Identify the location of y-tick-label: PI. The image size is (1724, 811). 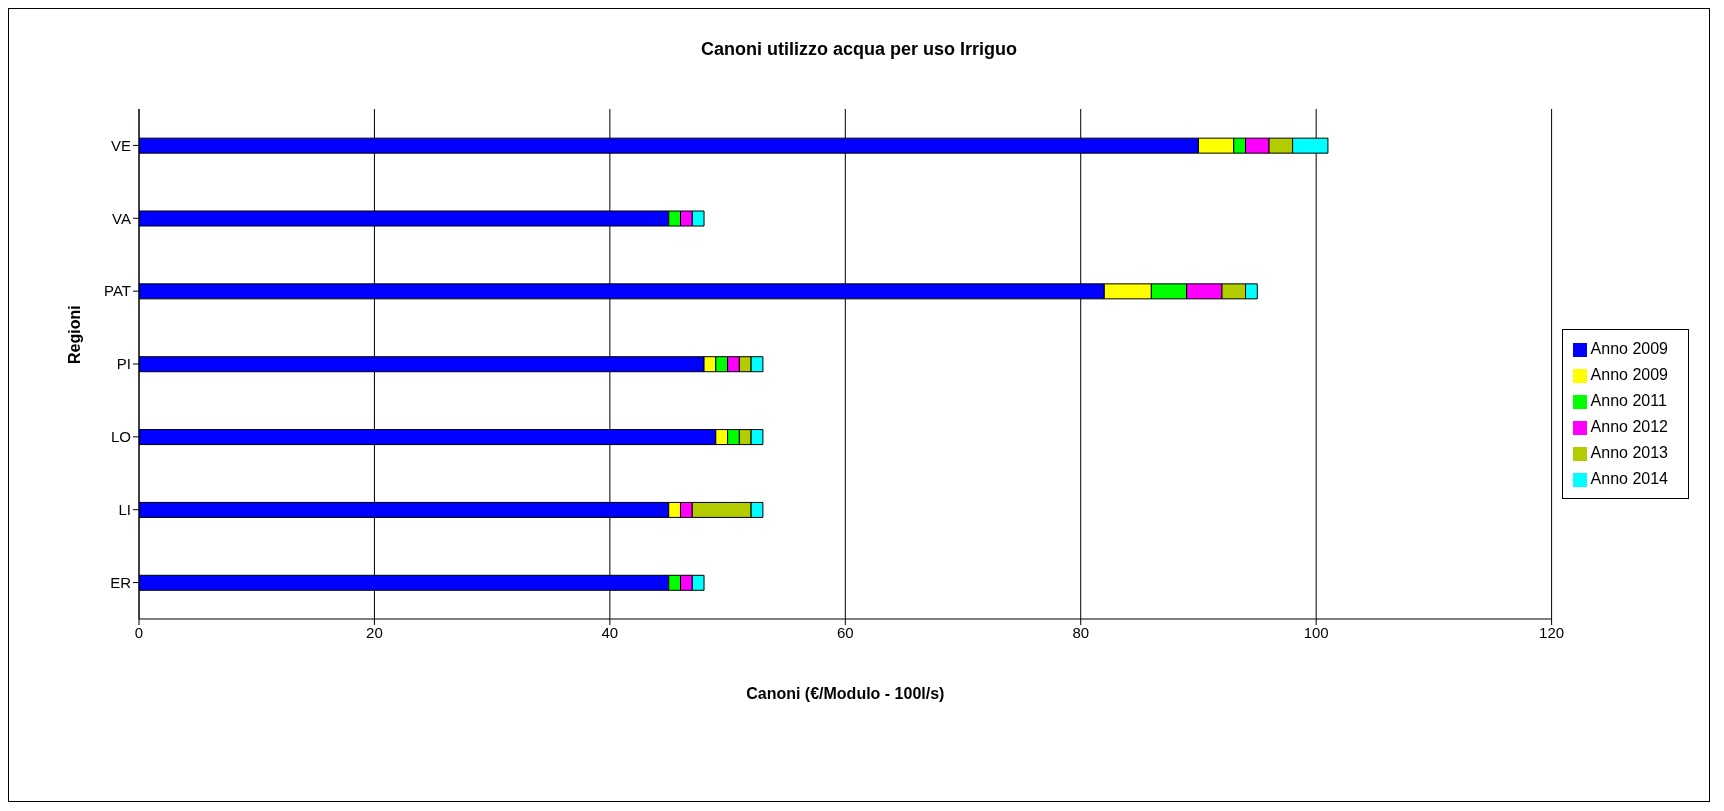
(123, 364).